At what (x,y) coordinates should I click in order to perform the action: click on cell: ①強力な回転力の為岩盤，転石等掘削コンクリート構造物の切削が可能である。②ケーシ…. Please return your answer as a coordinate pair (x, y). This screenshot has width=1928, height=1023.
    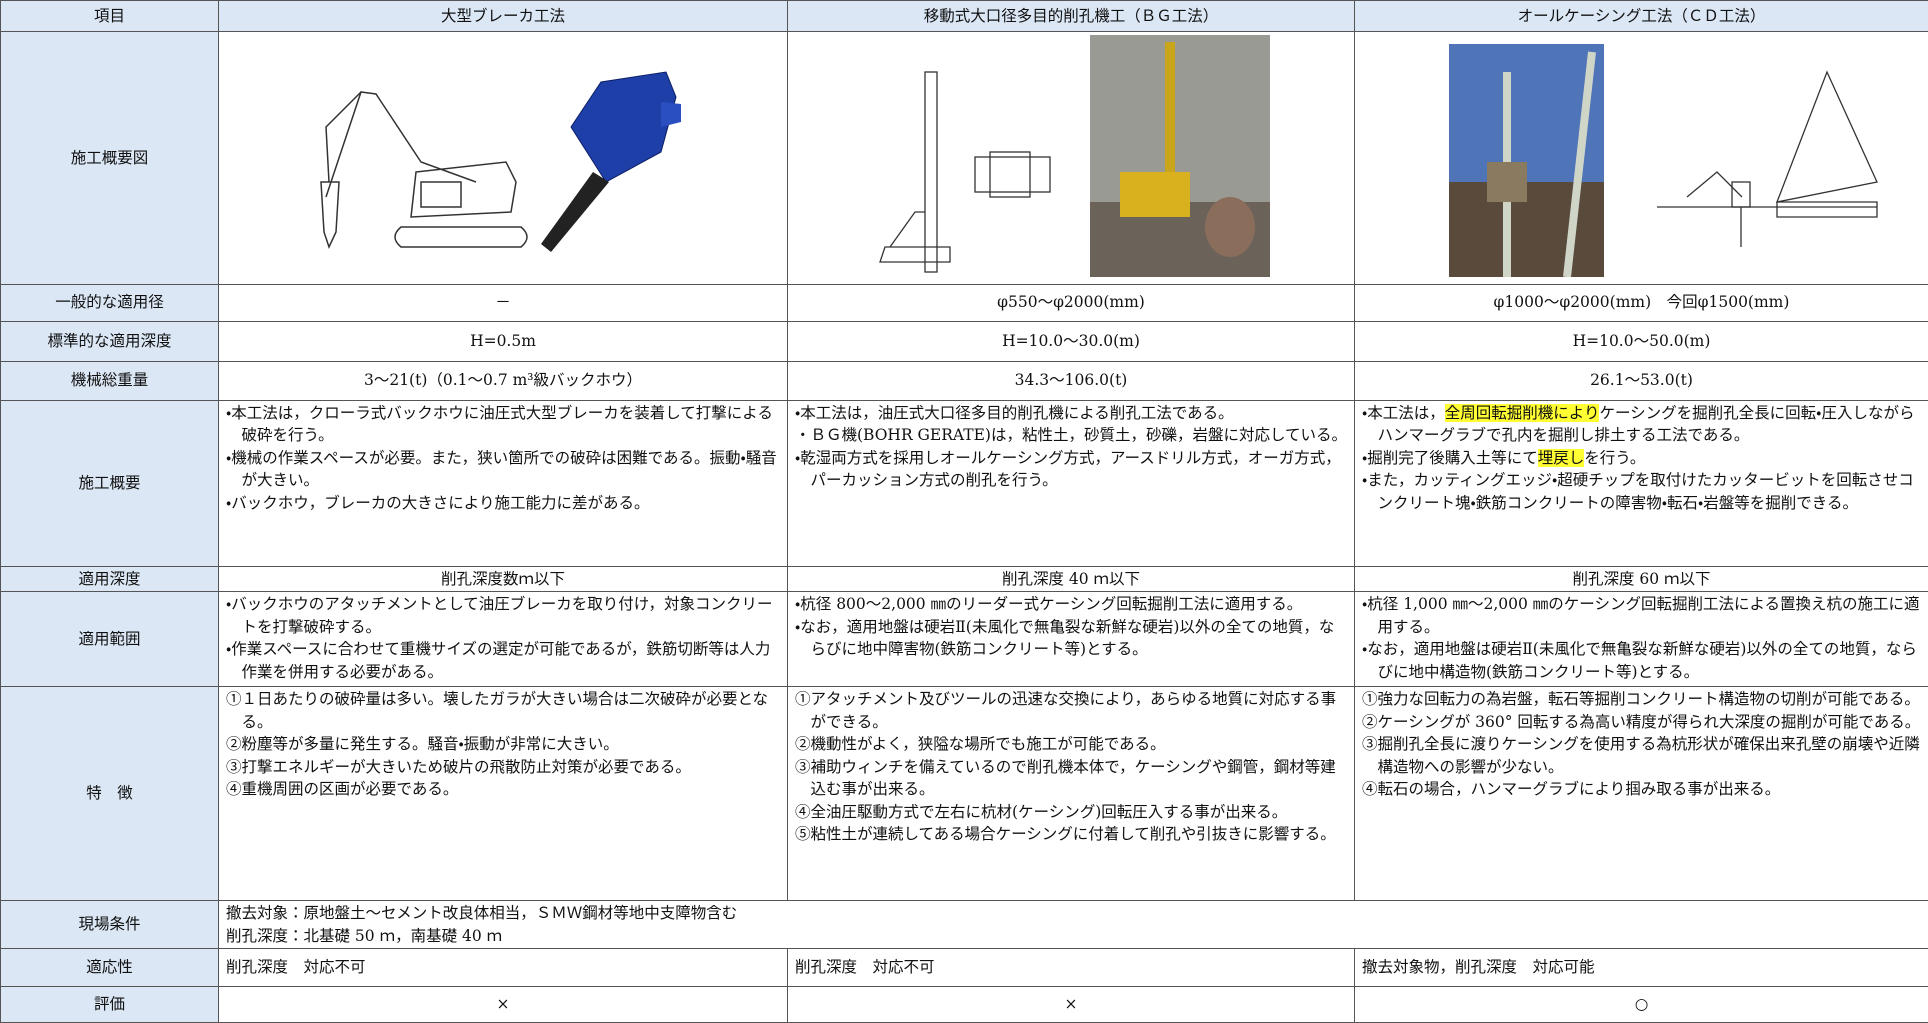
    Looking at the image, I should click on (1641, 794).